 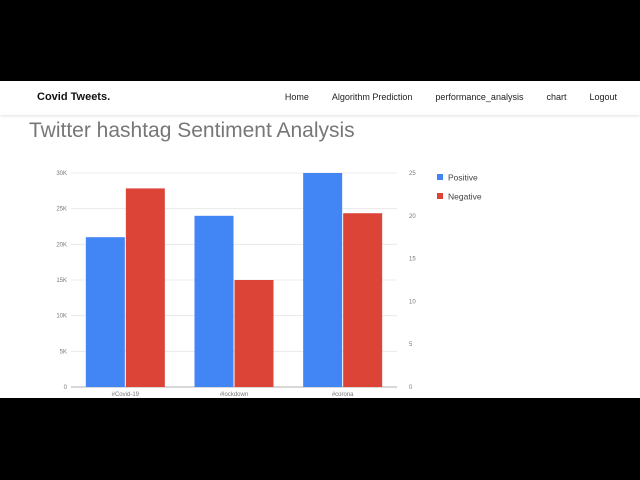 What do you see at coordinates (465, 197) in the screenshot?
I see `legend-label-negative: Negative` at bounding box center [465, 197].